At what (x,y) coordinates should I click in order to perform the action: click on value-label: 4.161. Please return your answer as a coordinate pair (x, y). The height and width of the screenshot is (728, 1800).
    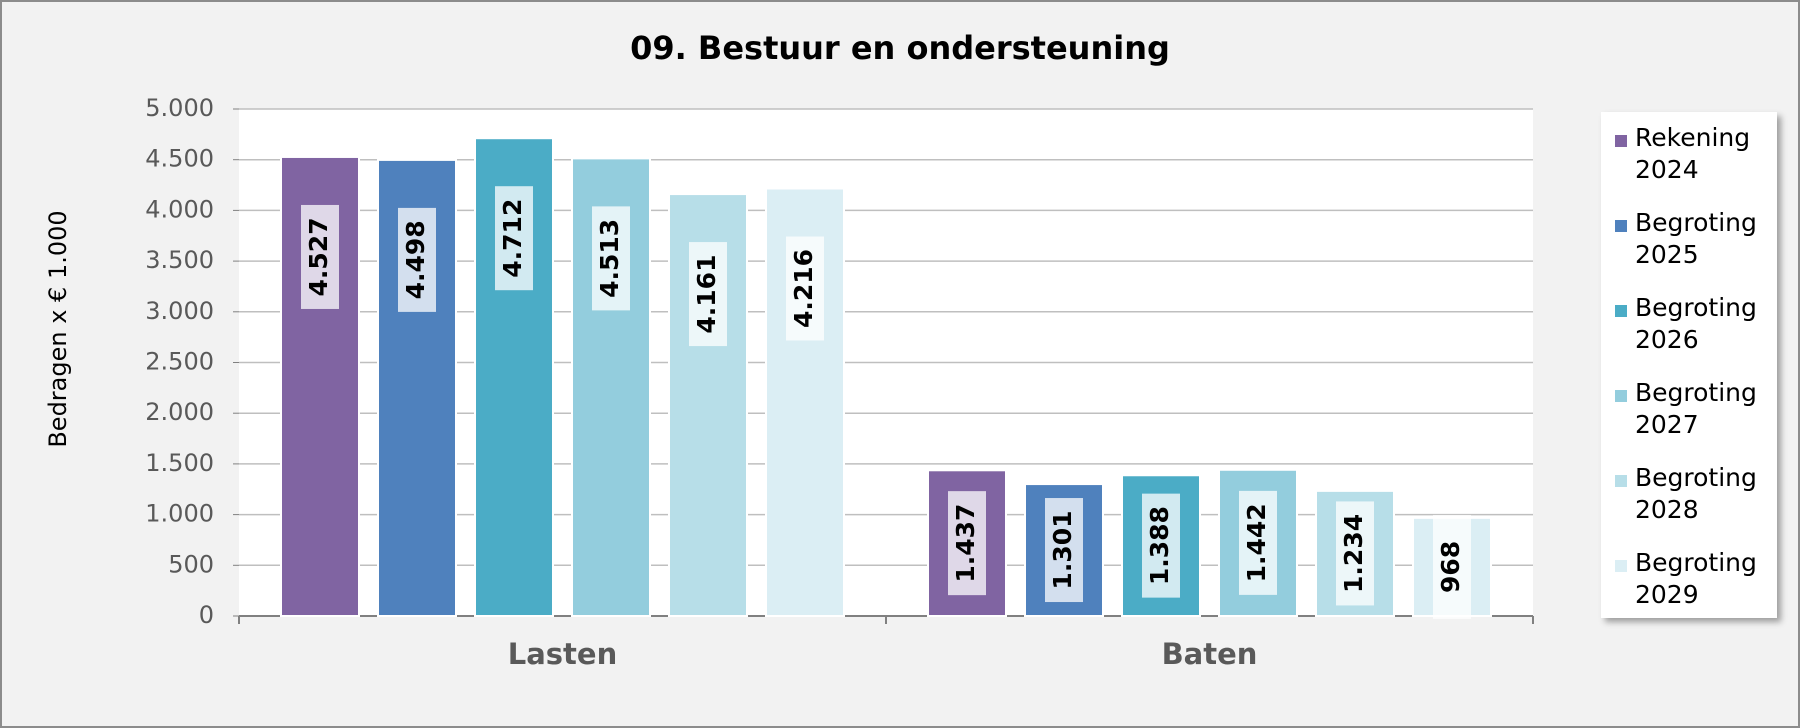
    Looking at the image, I should click on (706, 294).